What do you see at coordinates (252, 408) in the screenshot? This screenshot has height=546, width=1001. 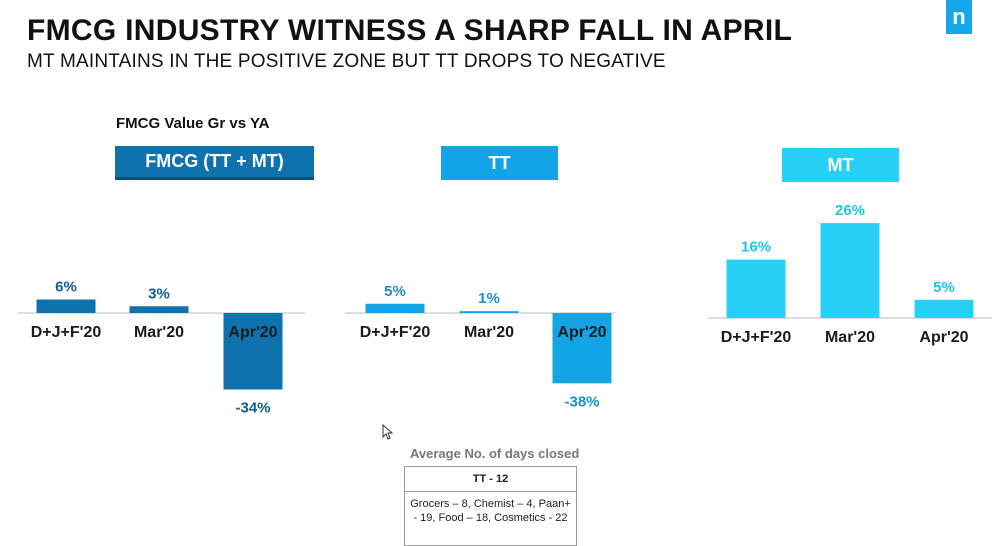 I see `value-label-fmcg-2: -34%` at bounding box center [252, 408].